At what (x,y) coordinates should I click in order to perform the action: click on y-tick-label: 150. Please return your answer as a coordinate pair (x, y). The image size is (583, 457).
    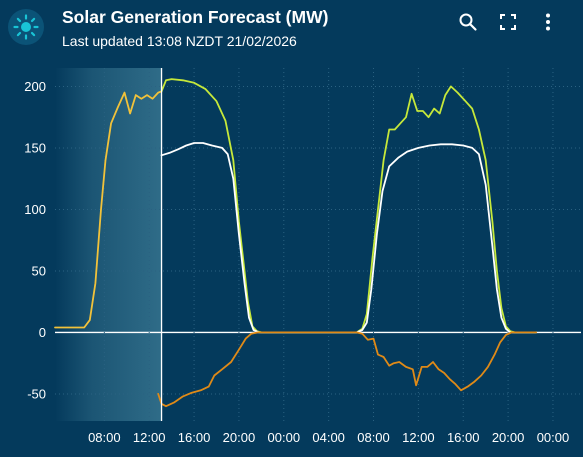
    Looking at the image, I should click on (35, 147).